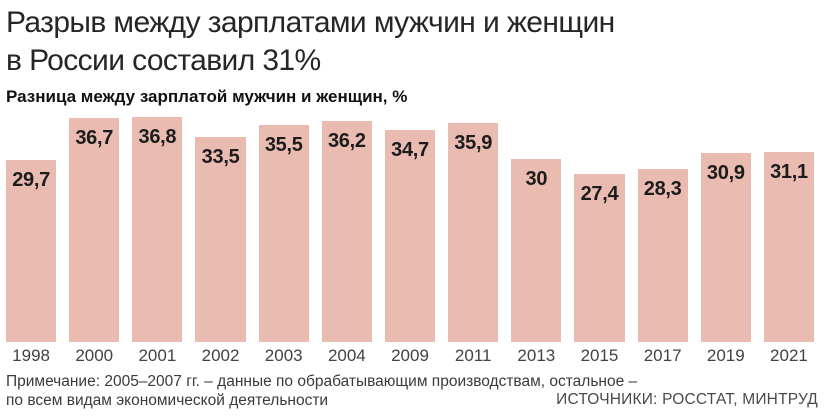 The width and height of the screenshot is (825, 419). What do you see at coordinates (662, 355) in the screenshot?
I see `x-axis-tick-label: 2017` at bounding box center [662, 355].